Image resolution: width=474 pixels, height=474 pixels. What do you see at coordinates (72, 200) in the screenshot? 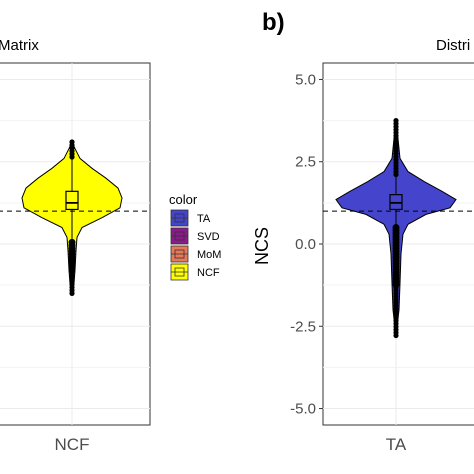
I see `box` at bounding box center [72, 200].